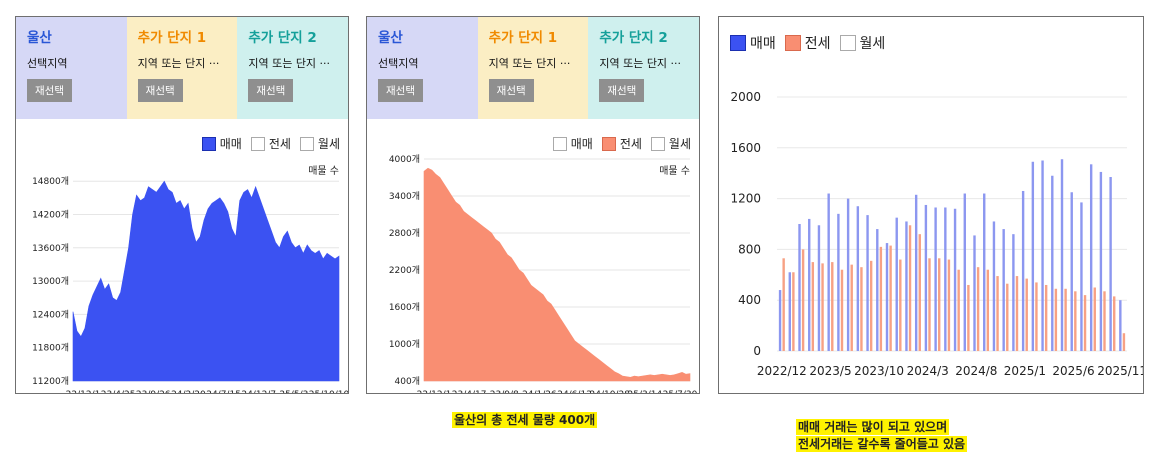 This screenshot has height=462, width=1160. What do you see at coordinates (680, 392) in the screenshot?
I see `x-tick-label: 25/7/30` at bounding box center [680, 392].